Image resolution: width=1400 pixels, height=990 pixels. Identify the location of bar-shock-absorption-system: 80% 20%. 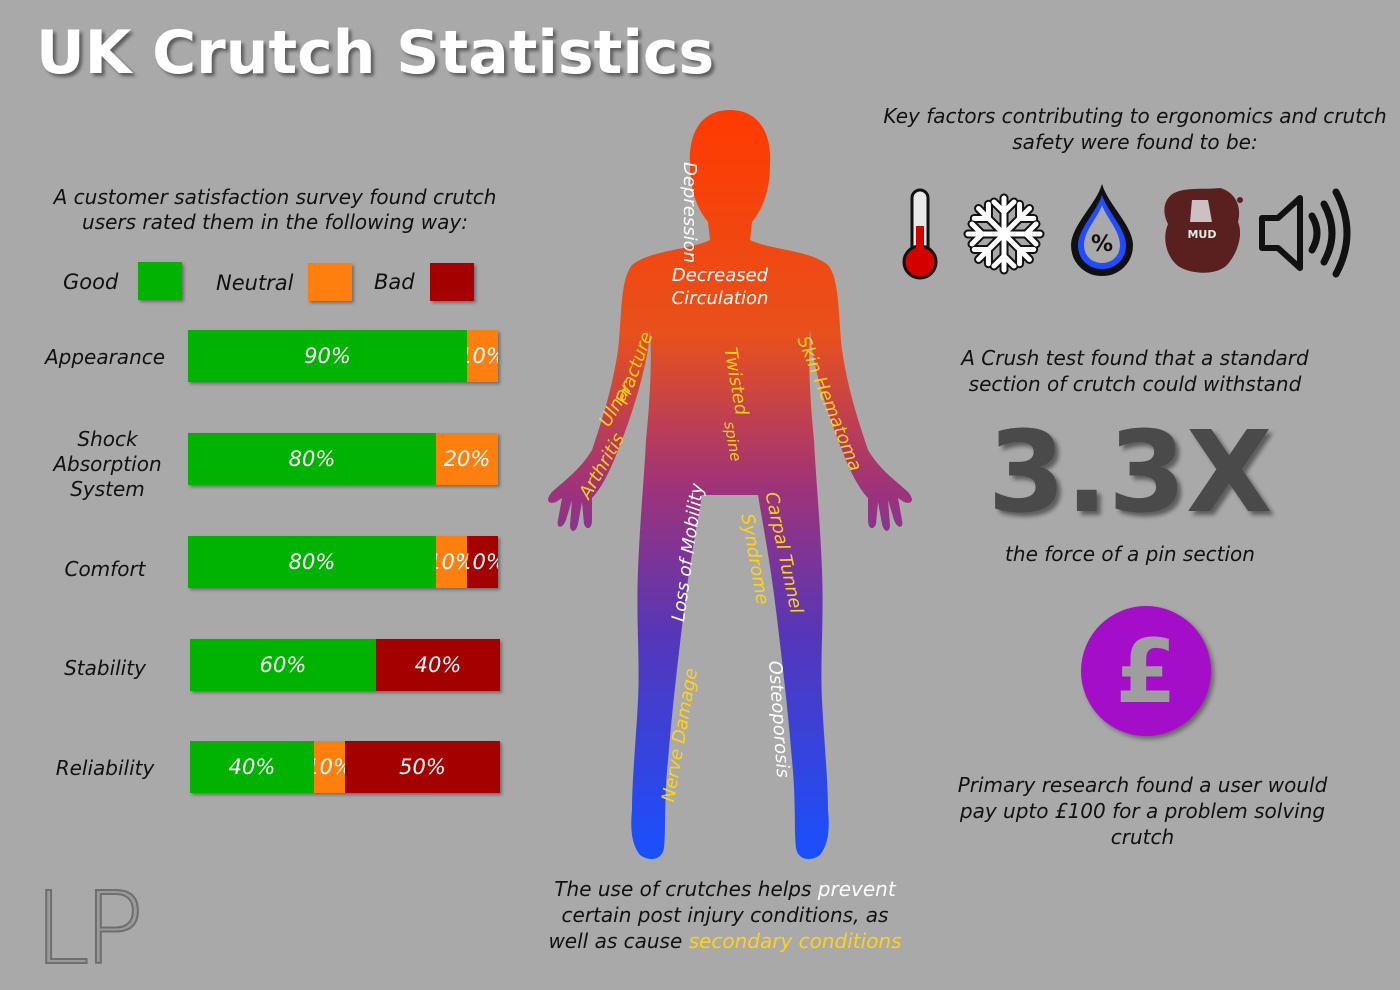
(343, 459).